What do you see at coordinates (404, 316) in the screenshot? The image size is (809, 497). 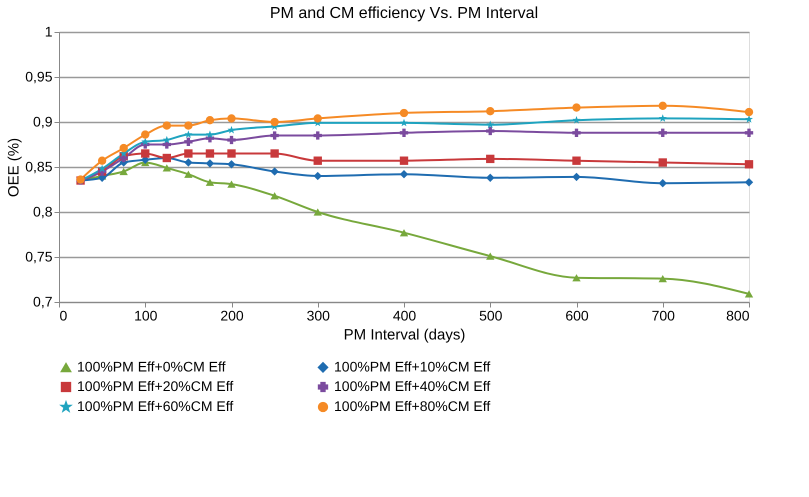 I see `x-tick-label: 400` at bounding box center [404, 316].